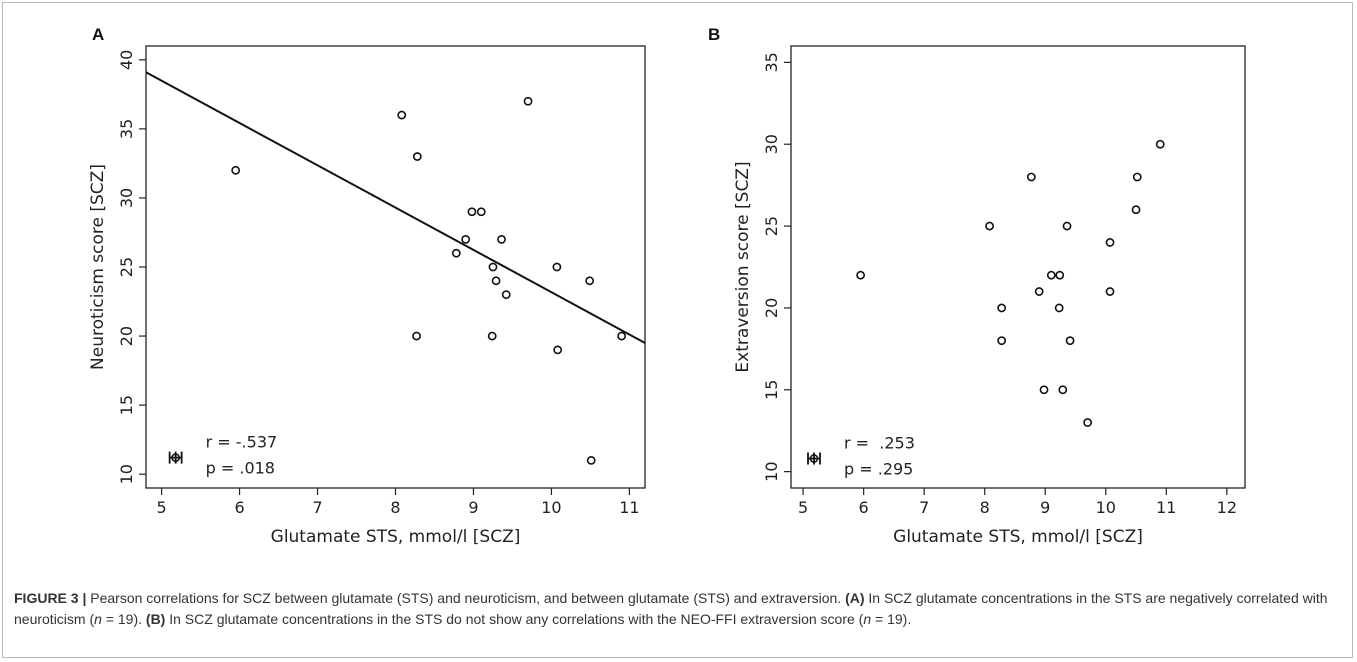 The width and height of the screenshot is (1357, 662). I want to click on r-value-annotation: r = -.537, so click(242, 442).